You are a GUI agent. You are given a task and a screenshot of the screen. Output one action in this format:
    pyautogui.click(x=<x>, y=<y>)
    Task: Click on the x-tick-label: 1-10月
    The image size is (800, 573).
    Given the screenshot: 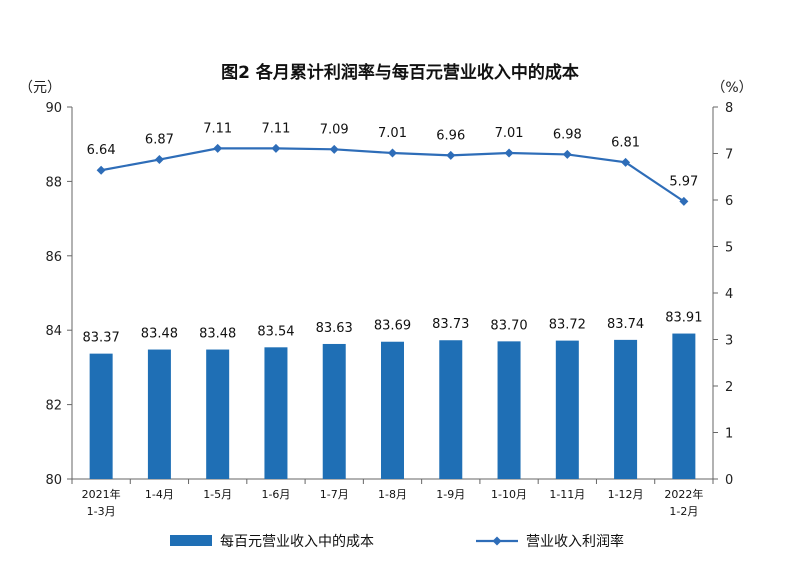 What is the action you would take?
    pyautogui.click(x=509, y=494)
    